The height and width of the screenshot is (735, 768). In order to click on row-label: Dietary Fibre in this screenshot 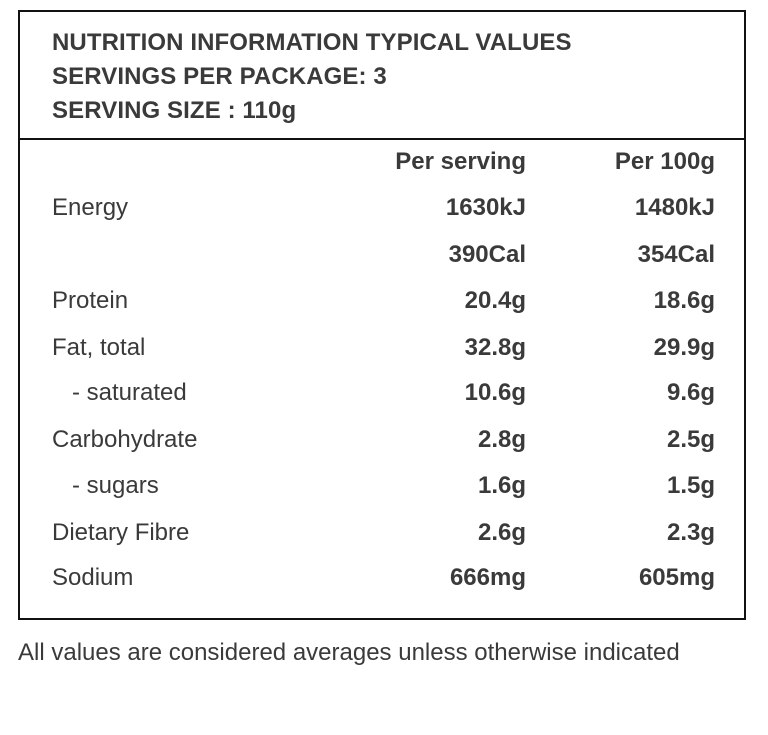, I will do `click(121, 532)`.